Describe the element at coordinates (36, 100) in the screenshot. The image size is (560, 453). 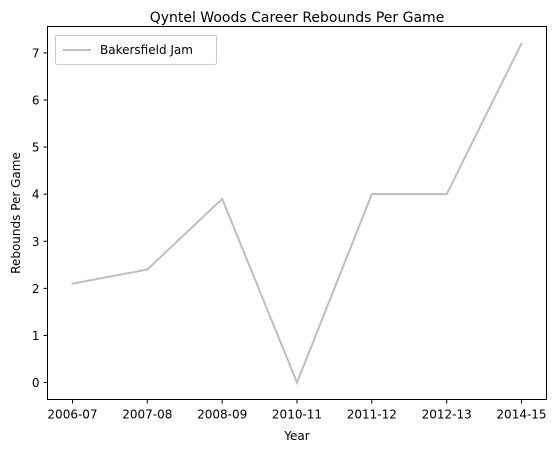
I see `y-tick-label: 6` at that location.